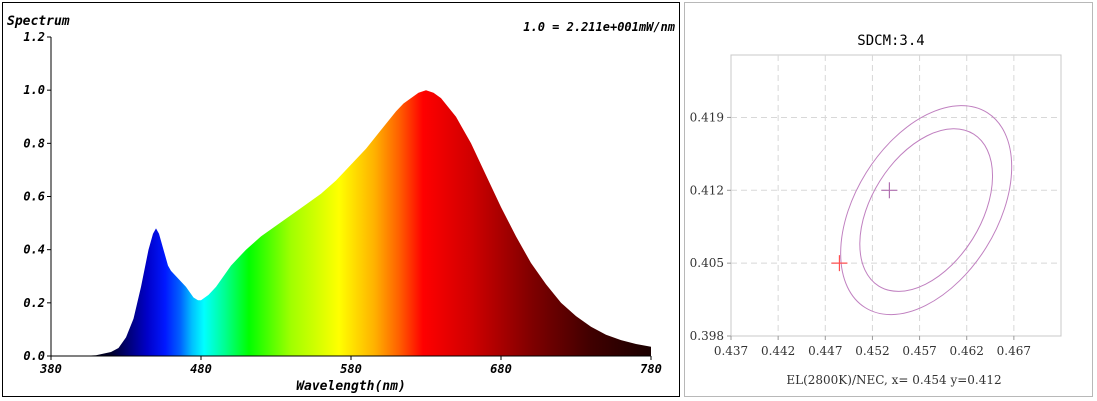 Image resolution: width=1097 pixels, height=401 pixels. Describe the element at coordinates (34, 37) in the screenshot. I see `spectrum-y-tick-label: 1.2` at that location.